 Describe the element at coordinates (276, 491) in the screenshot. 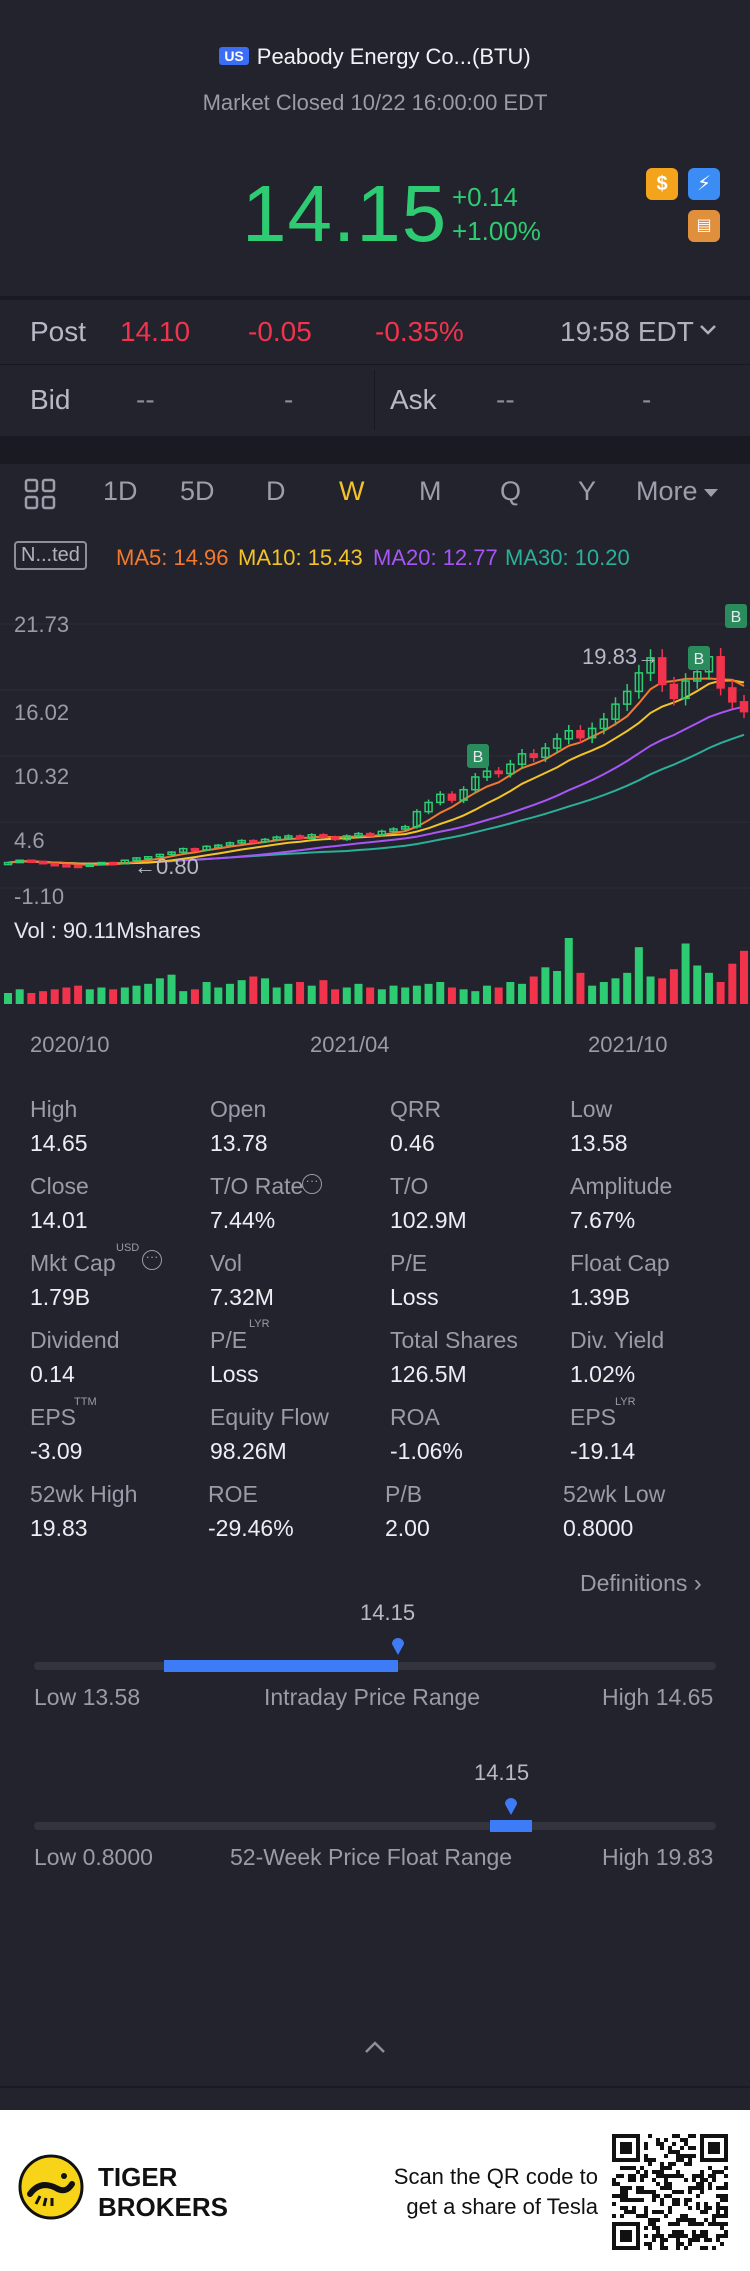

I see `period-d: D` at that location.